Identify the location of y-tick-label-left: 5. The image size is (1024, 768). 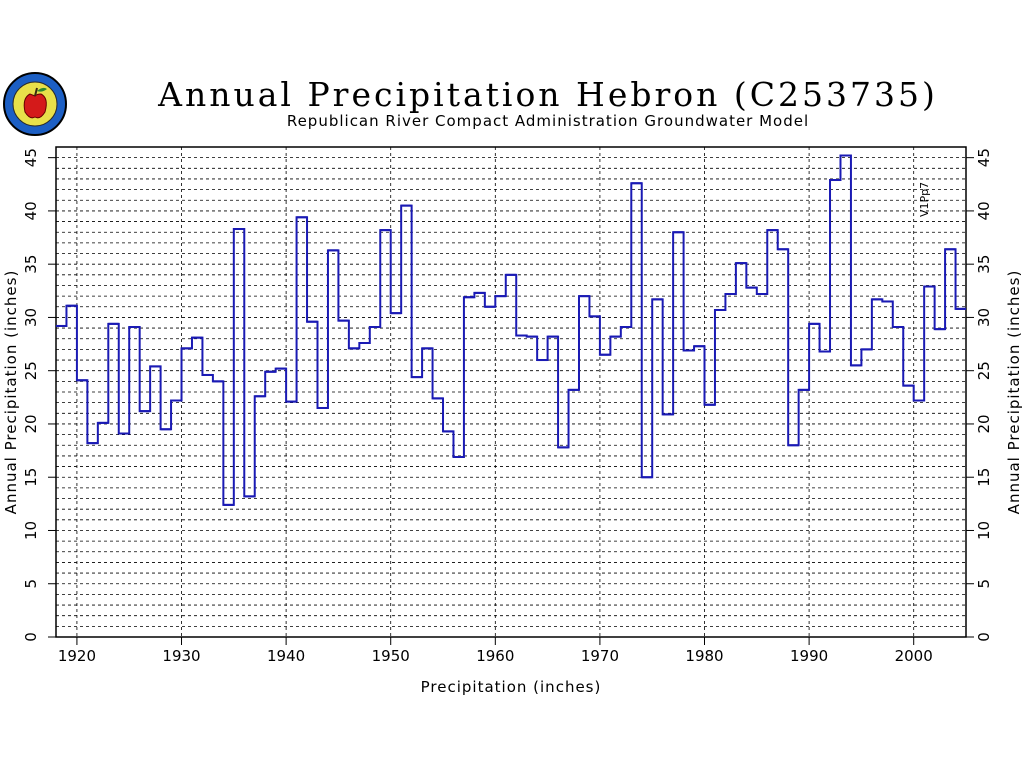
(31, 584).